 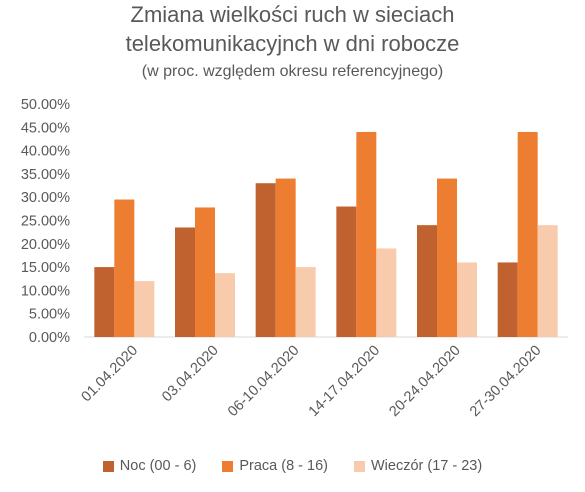 I want to click on y-tick-label: 35.00%, so click(x=45, y=175).